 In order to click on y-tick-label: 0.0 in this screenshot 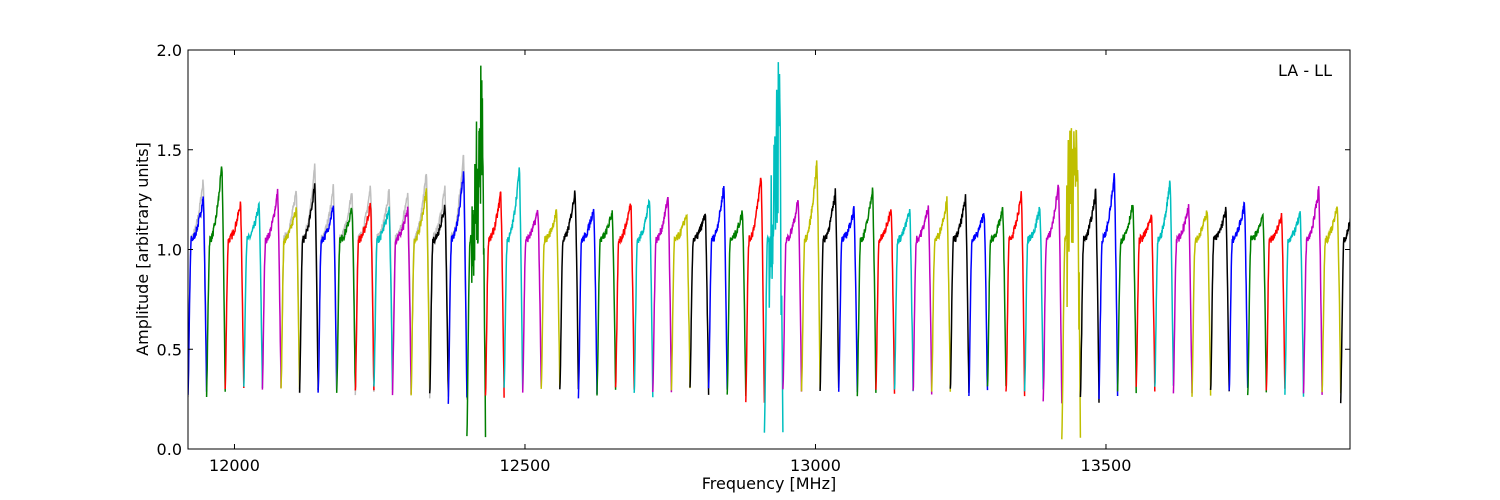, I will do `click(169, 449)`.